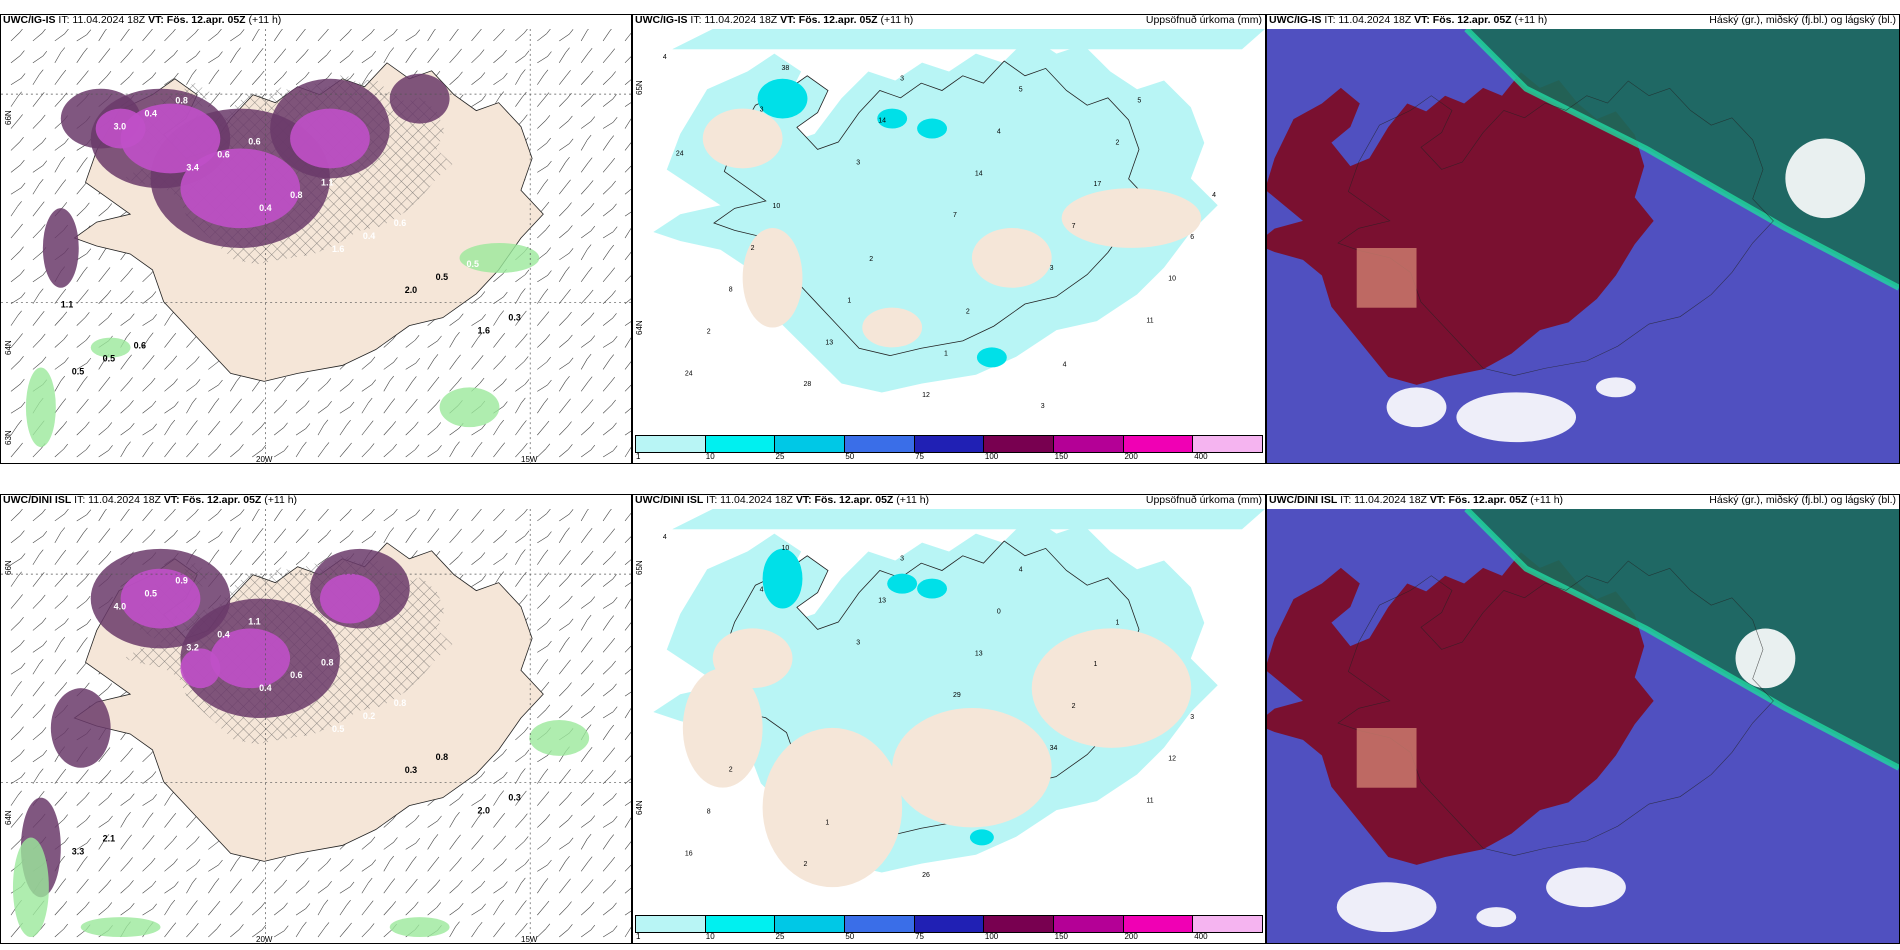 The width and height of the screenshot is (1900, 950). Describe the element at coordinates (78, 851) in the screenshot. I see `value-label: 3.3` at that location.